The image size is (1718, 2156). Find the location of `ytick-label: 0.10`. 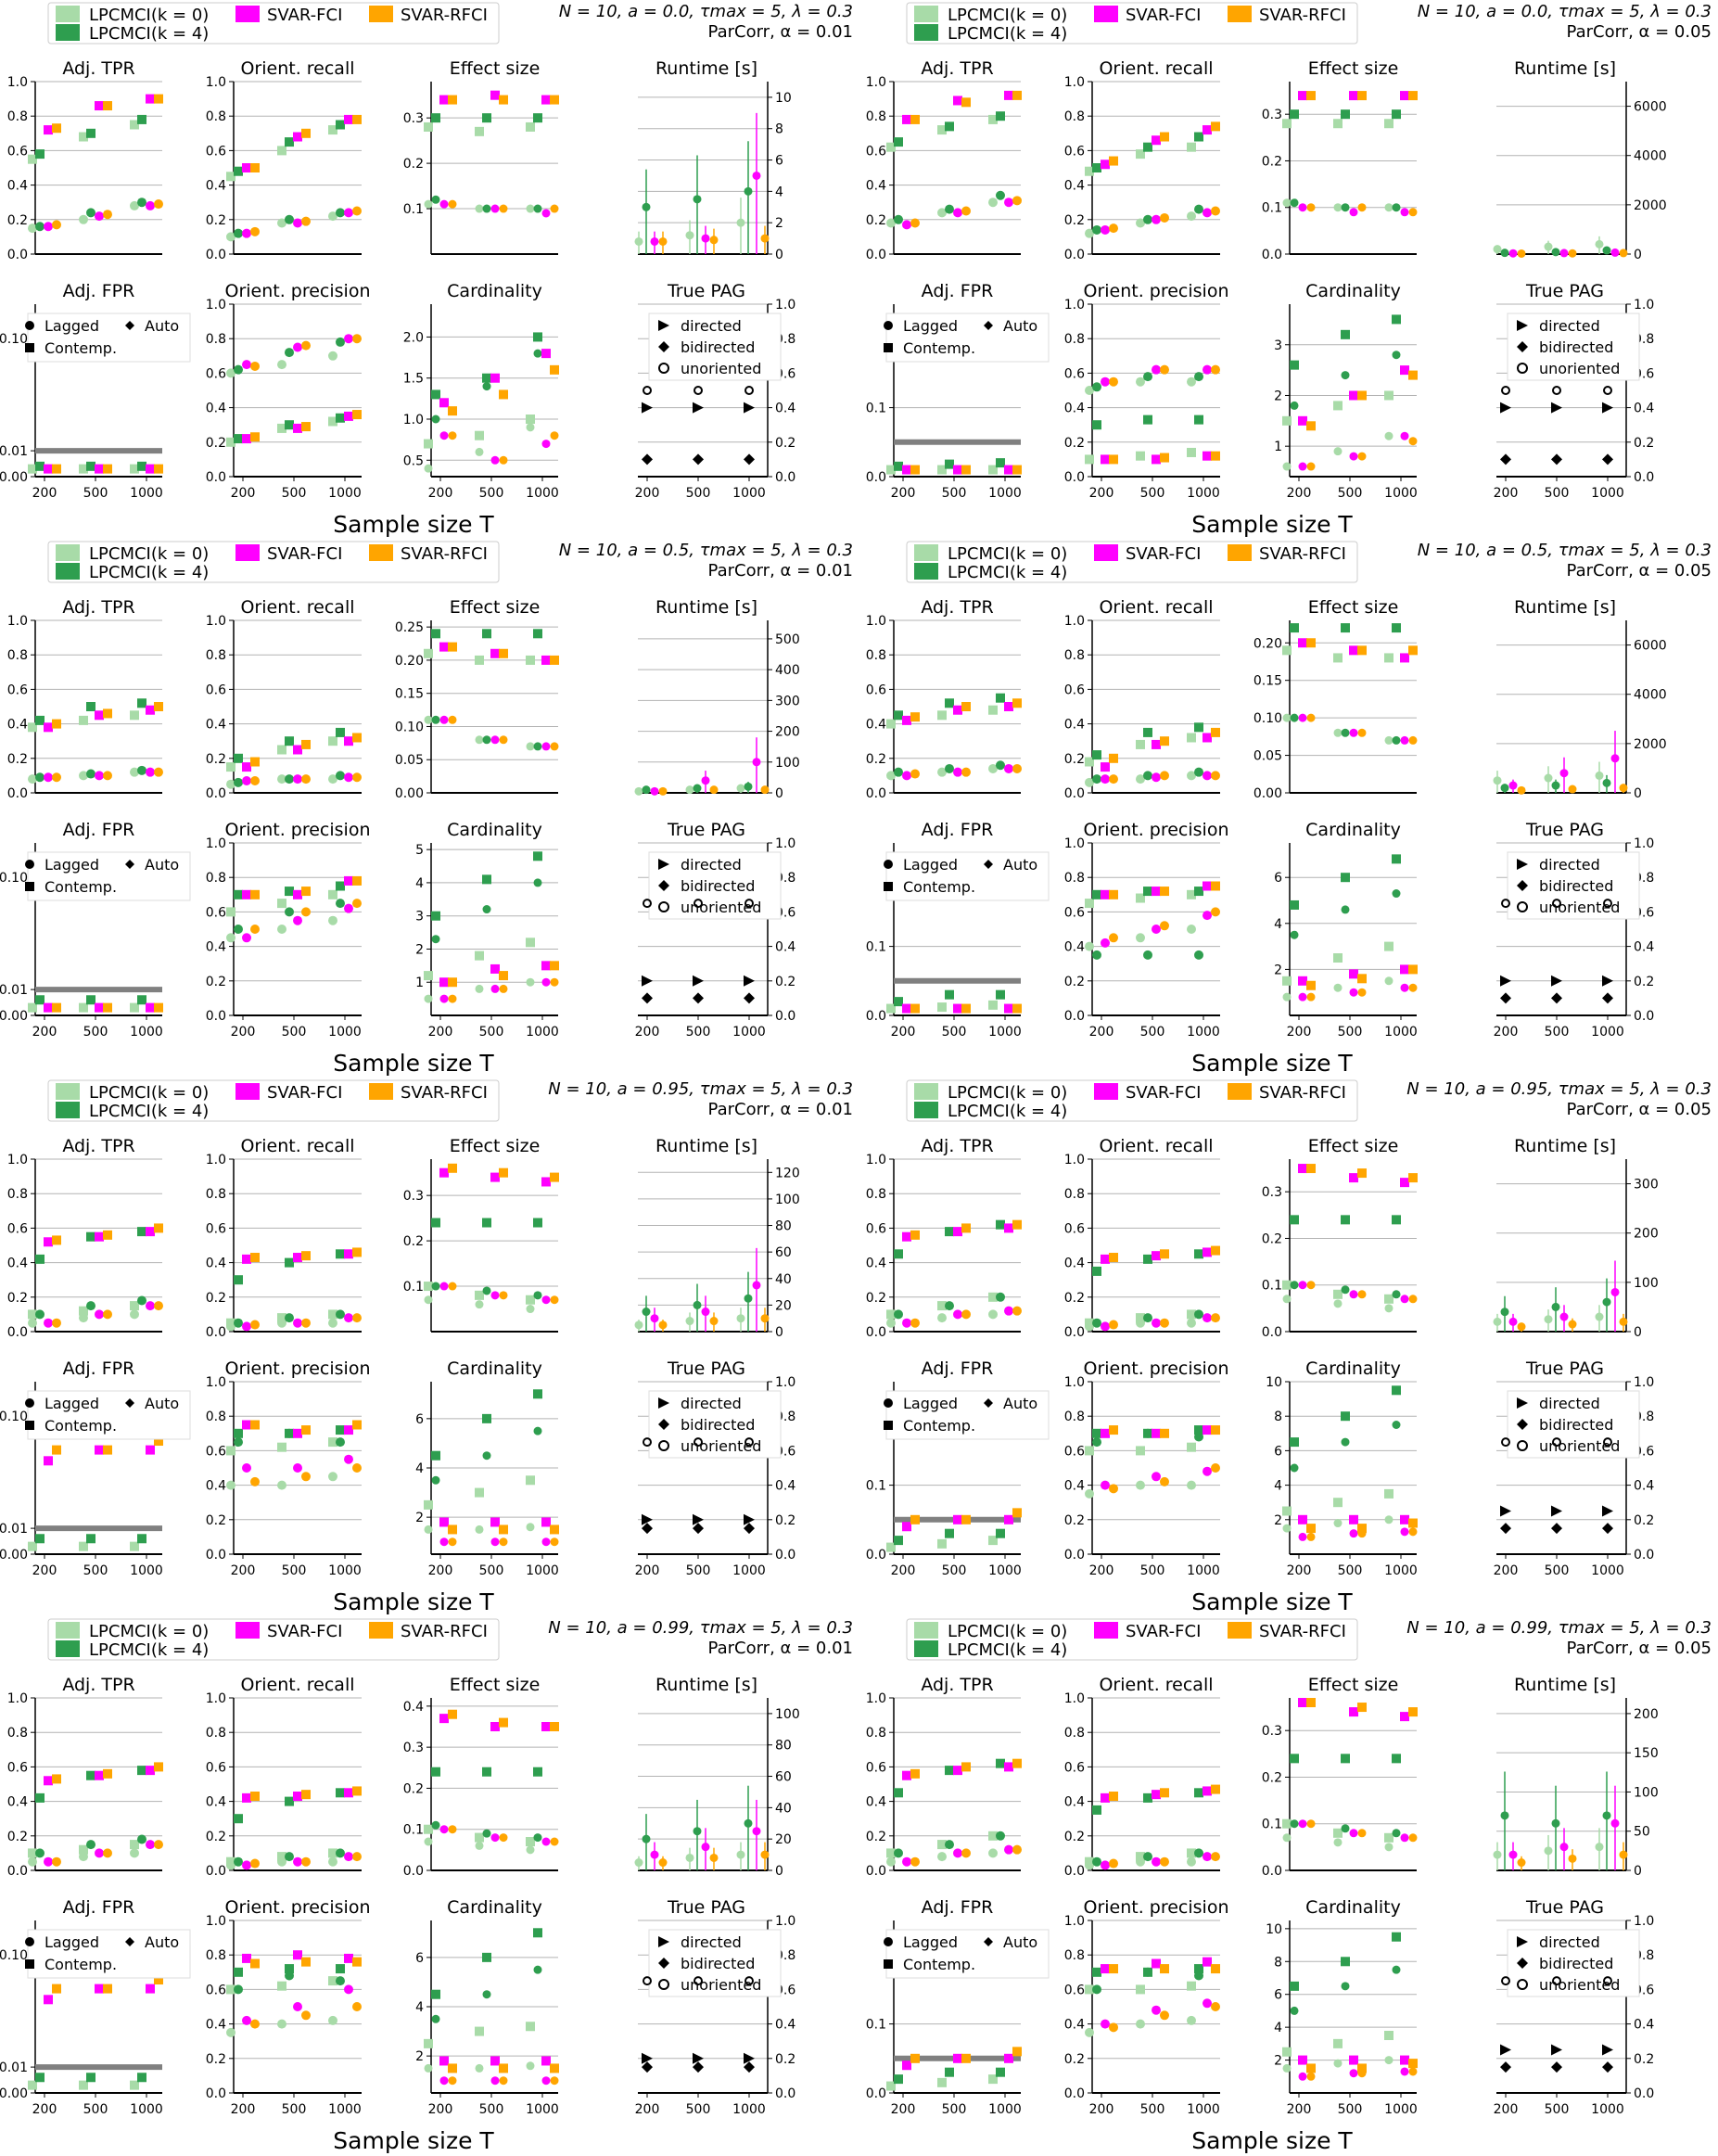

ytick-label: 0.10 is located at coordinates (14, 340).